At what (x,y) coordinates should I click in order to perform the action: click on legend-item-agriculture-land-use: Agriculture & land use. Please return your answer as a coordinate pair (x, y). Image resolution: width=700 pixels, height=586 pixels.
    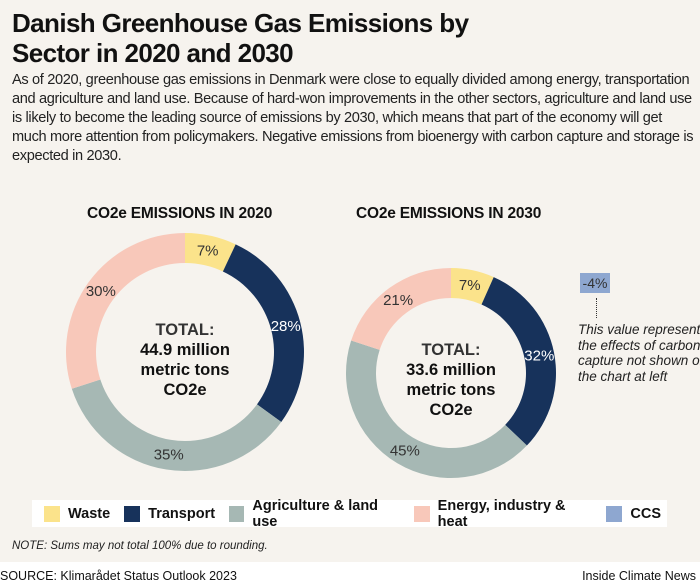
    Looking at the image, I should click on (314, 514).